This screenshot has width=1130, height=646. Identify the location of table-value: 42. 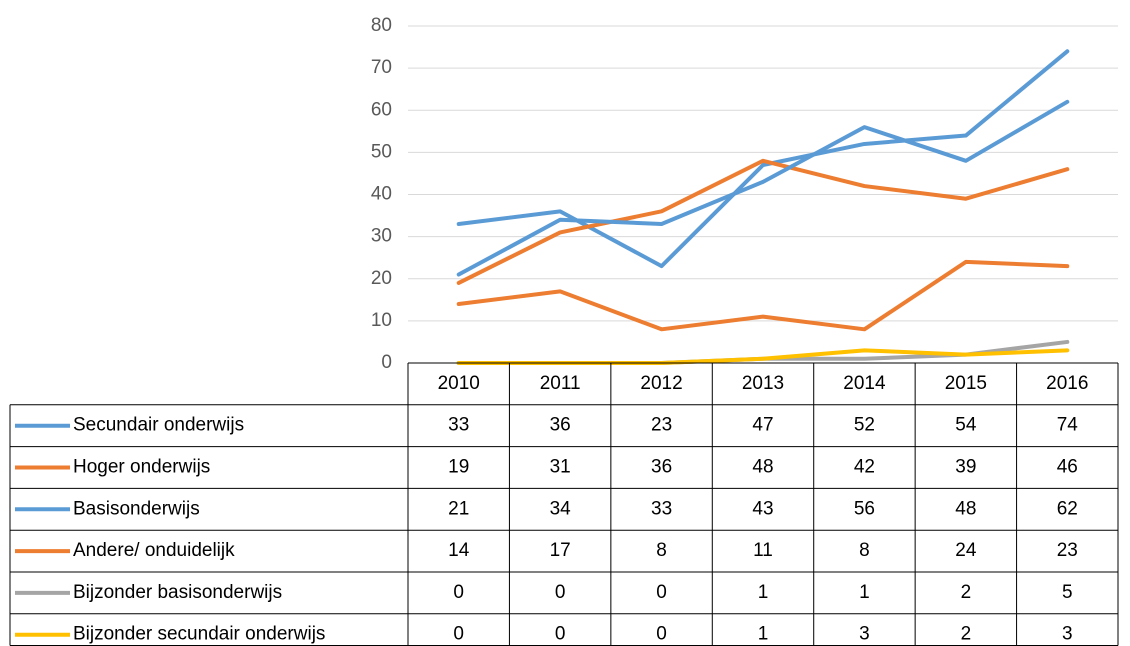
(864, 467).